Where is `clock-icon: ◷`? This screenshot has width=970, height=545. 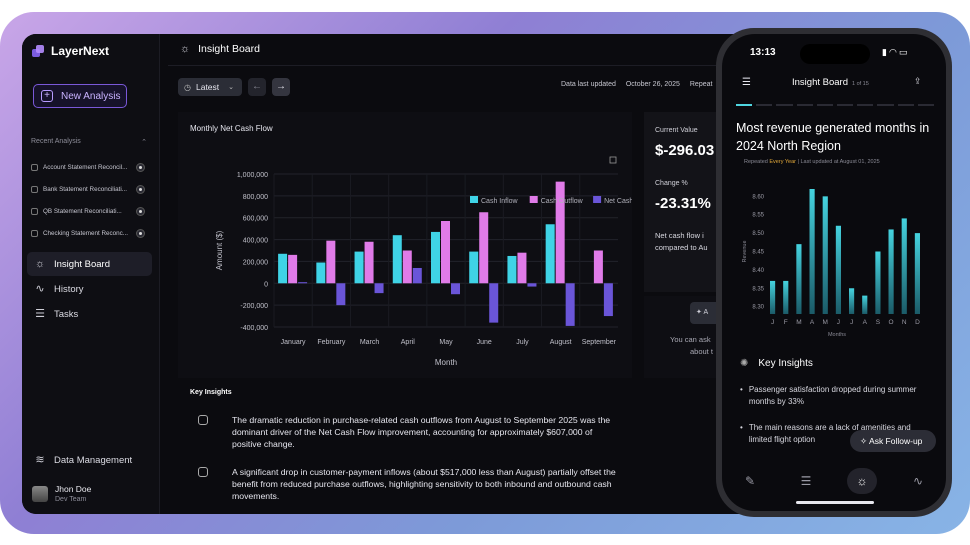
clock-icon: ◷ is located at coordinates (187, 87).